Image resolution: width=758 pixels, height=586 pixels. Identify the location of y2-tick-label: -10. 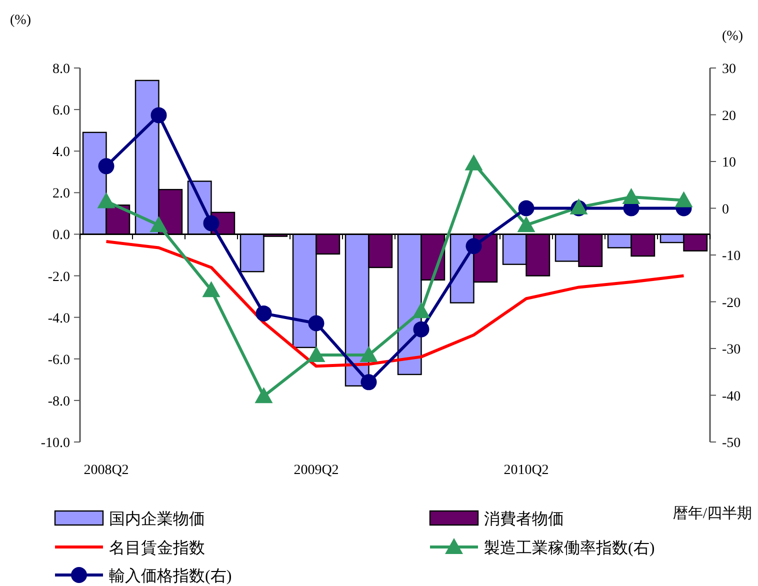
(731, 256).